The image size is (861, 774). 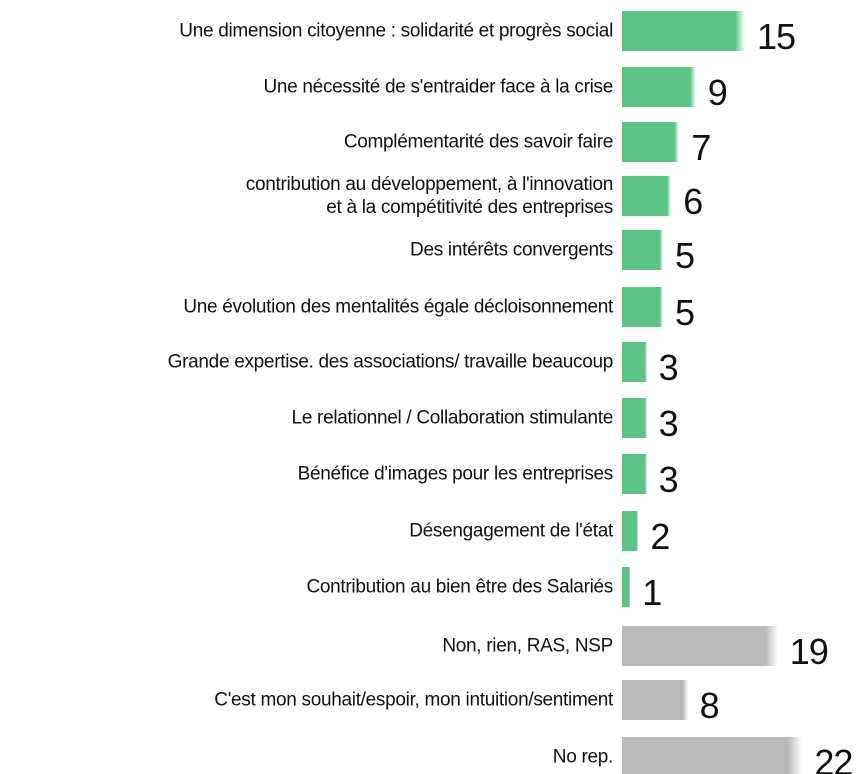 What do you see at coordinates (652, 592) in the screenshot?
I see `value-label: 1` at bounding box center [652, 592].